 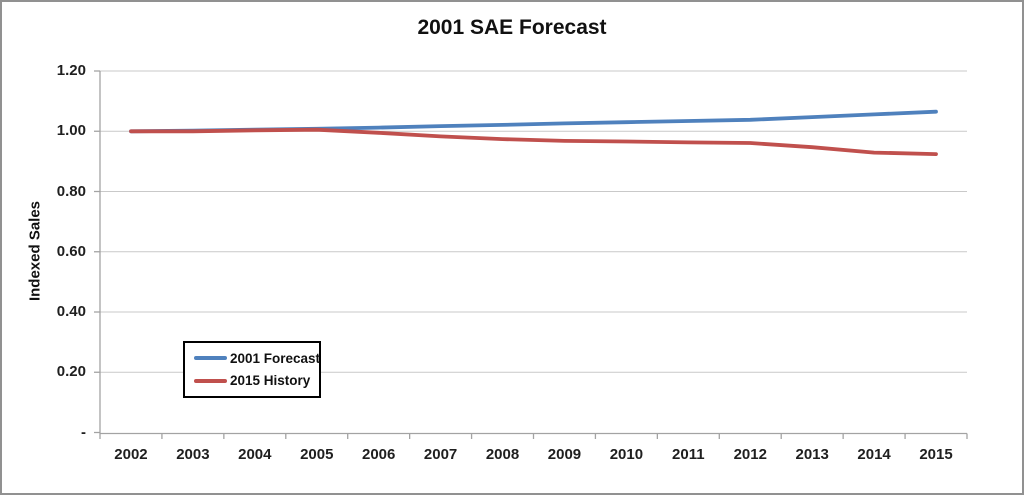 I want to click on x-tick-label: 2008, so click(x=502, y=454).